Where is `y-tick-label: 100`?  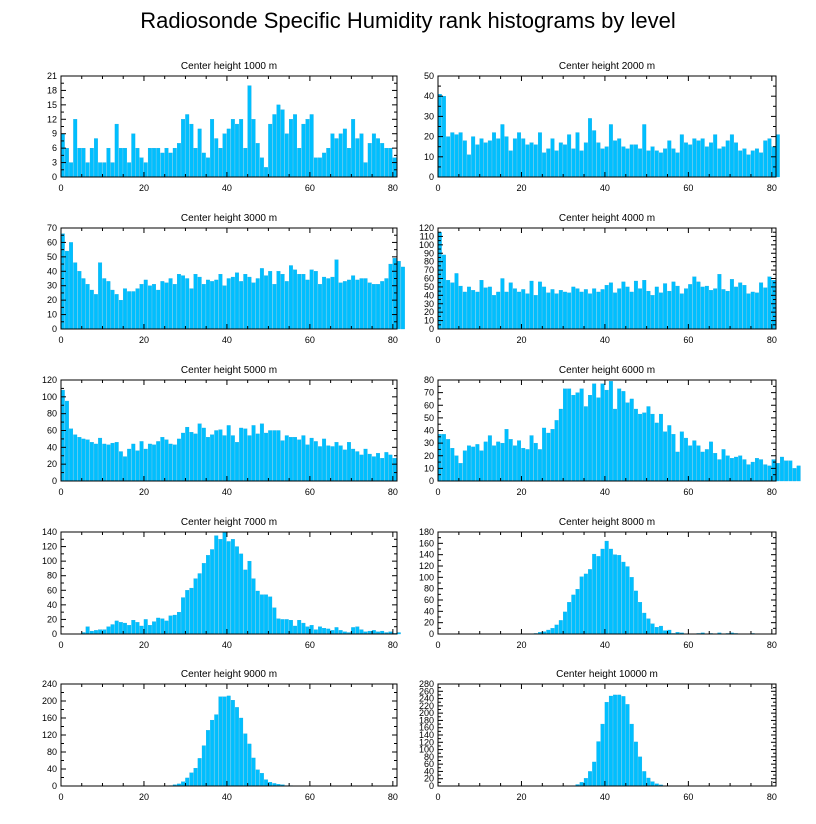 y-tick-label: 100 is located at coordinates (426, 245).